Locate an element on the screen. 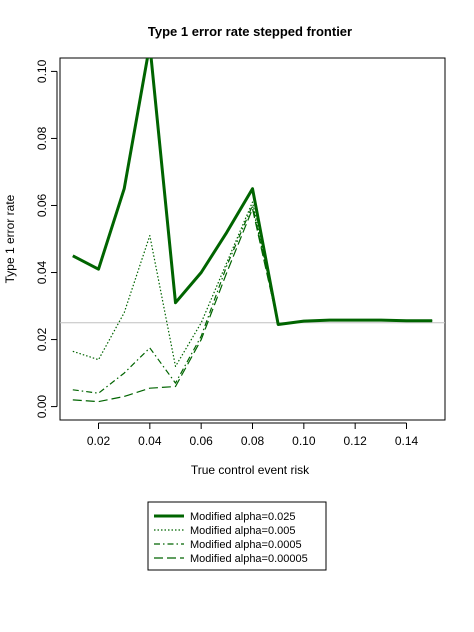  y-tick-label: 0.08 is located at coordinates (42, 138).